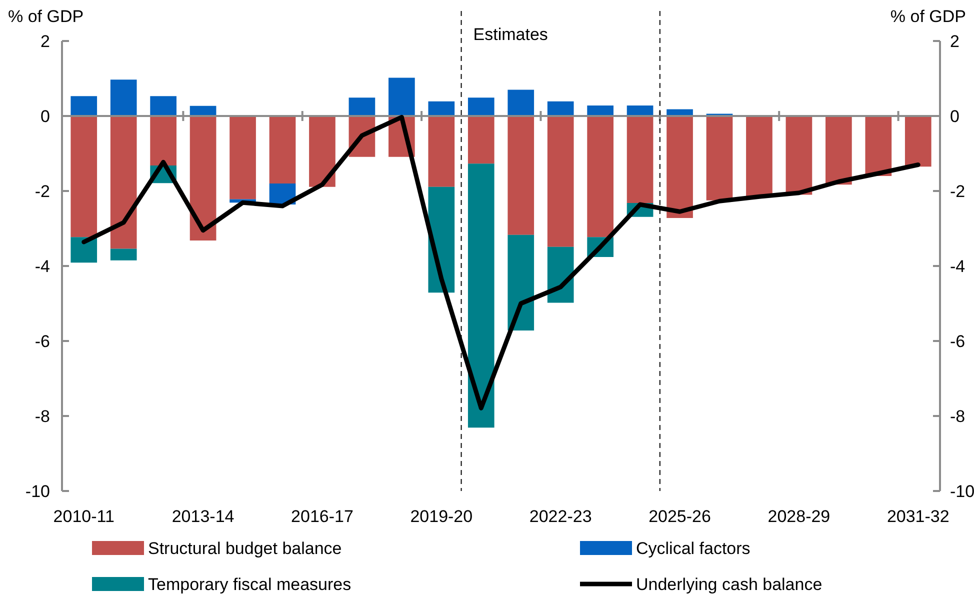  I want to click on y2-tick-label: -8, so click(958, 416).